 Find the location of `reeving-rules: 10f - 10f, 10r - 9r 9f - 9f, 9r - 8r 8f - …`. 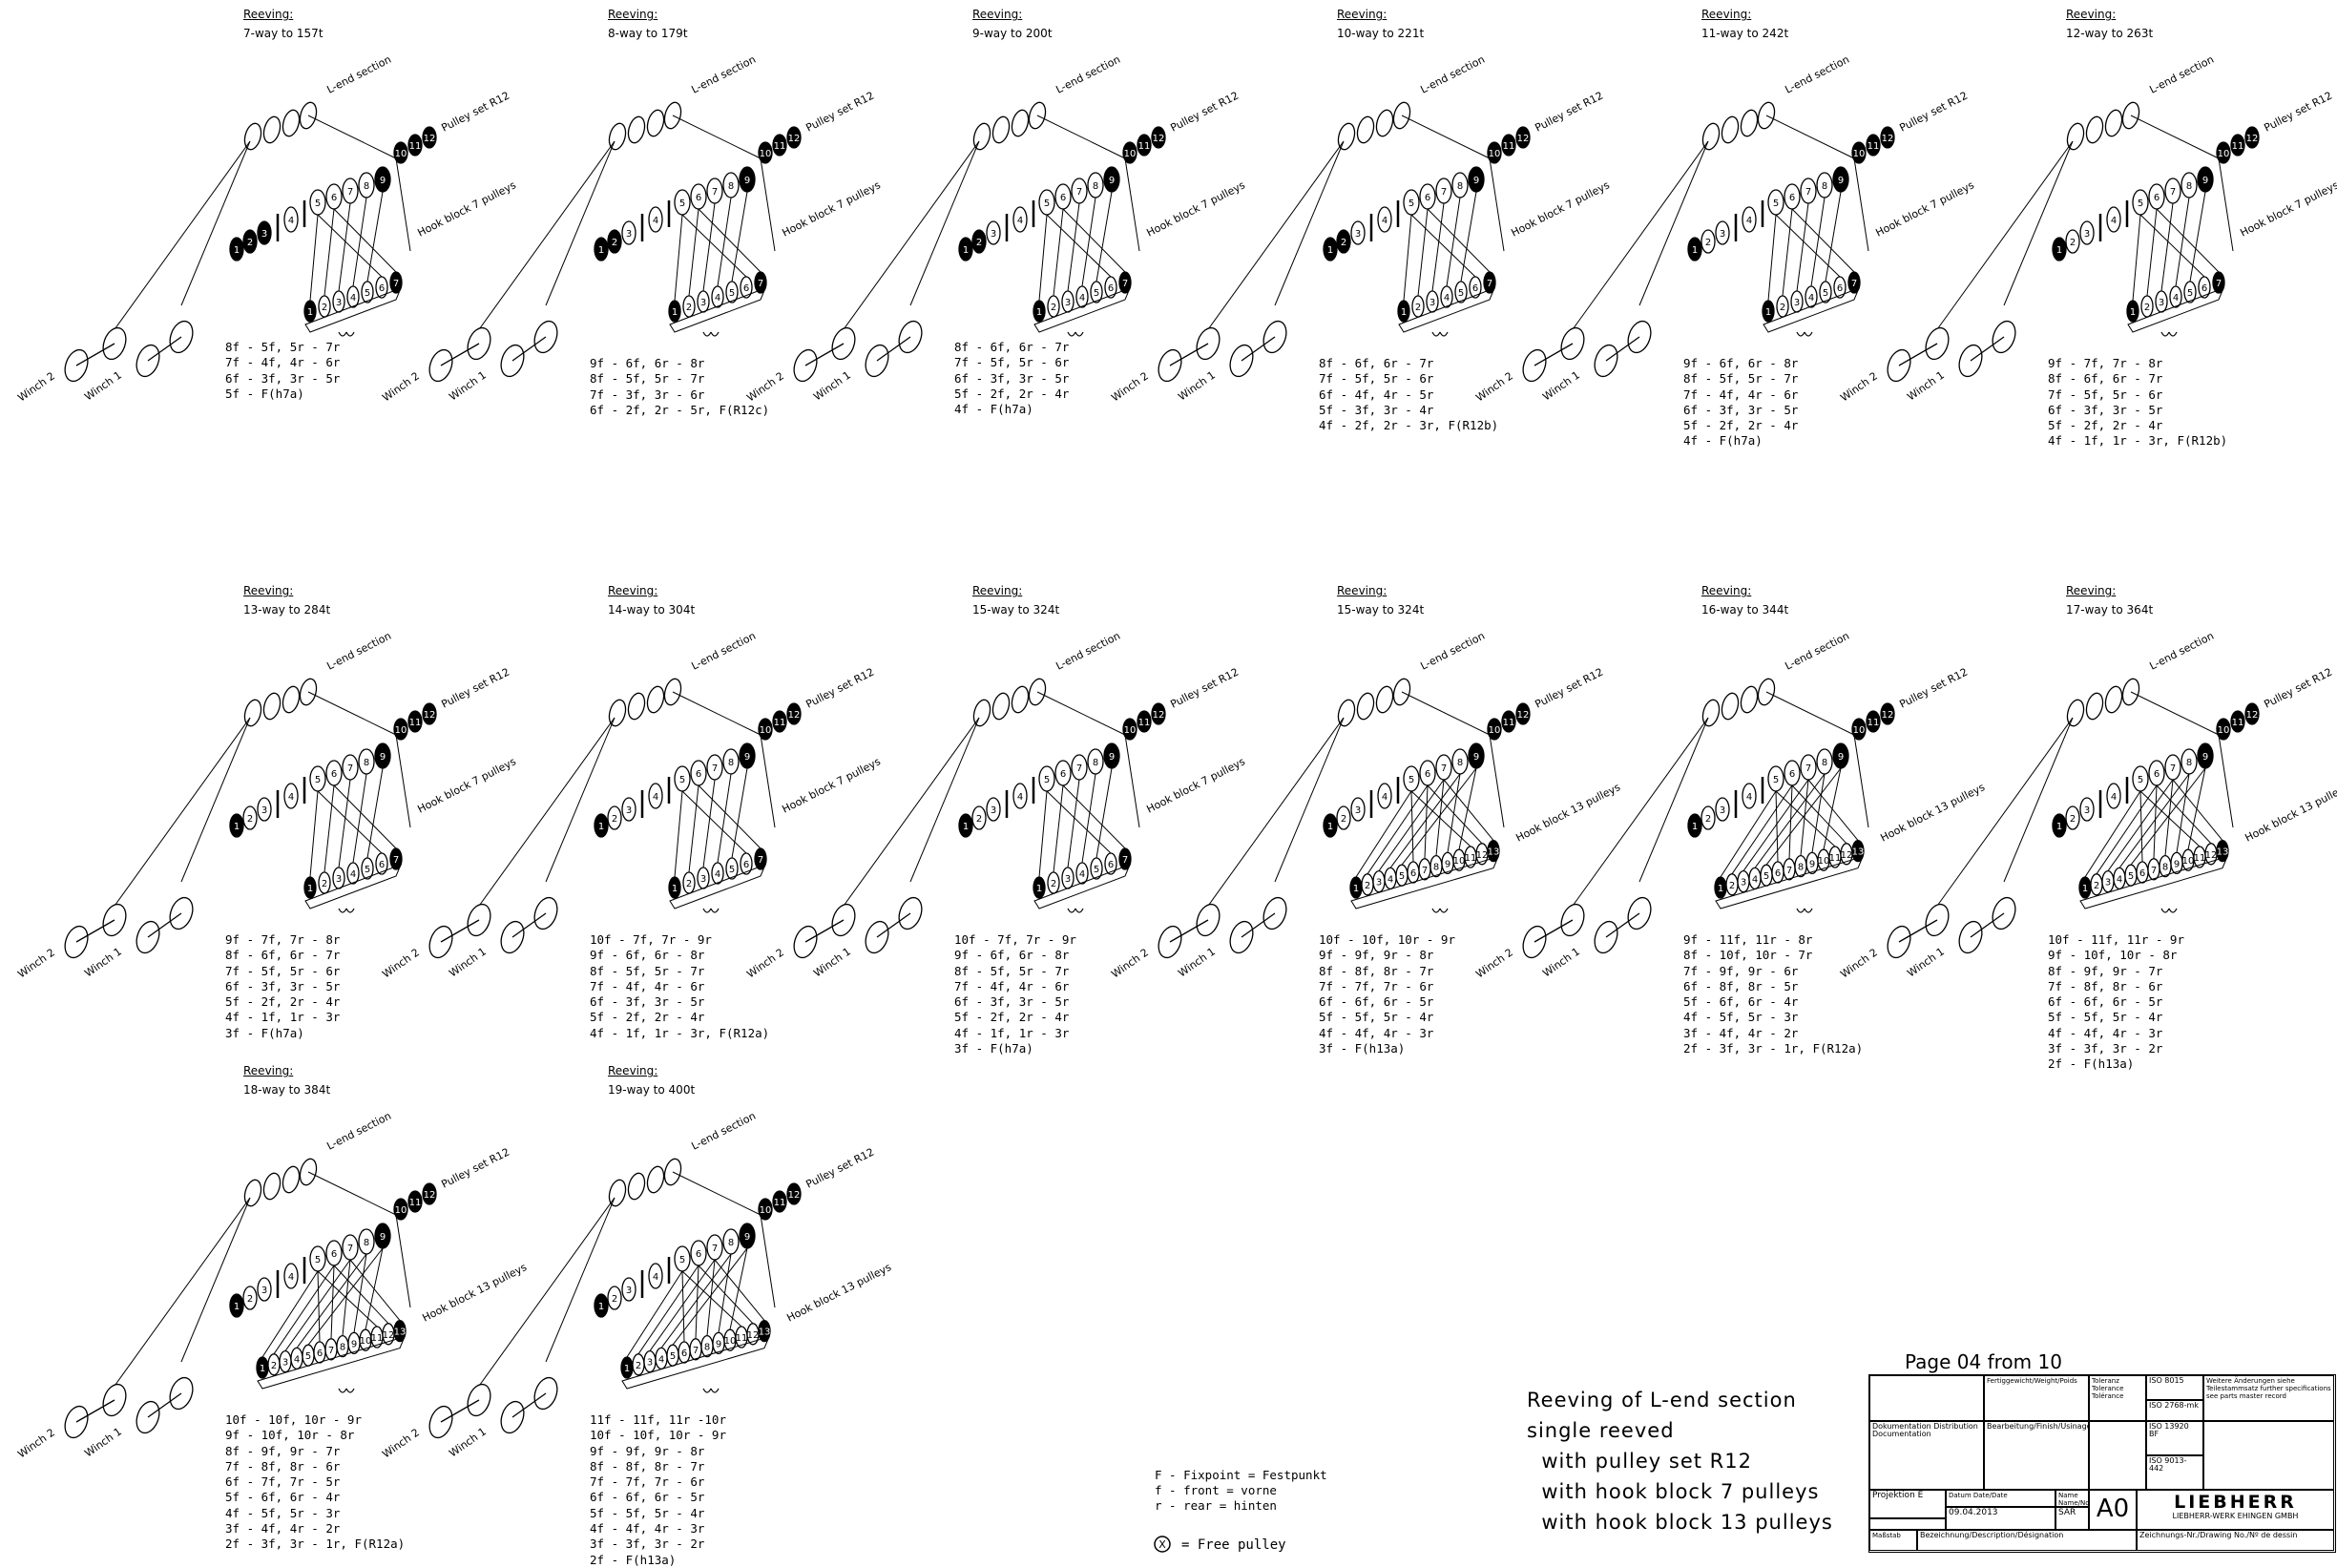

reeving-rules: 10f - 10f, 10r - 9r 9f - 9f, 9r - 8r 8f - … is located at coordinates (1387, 994).